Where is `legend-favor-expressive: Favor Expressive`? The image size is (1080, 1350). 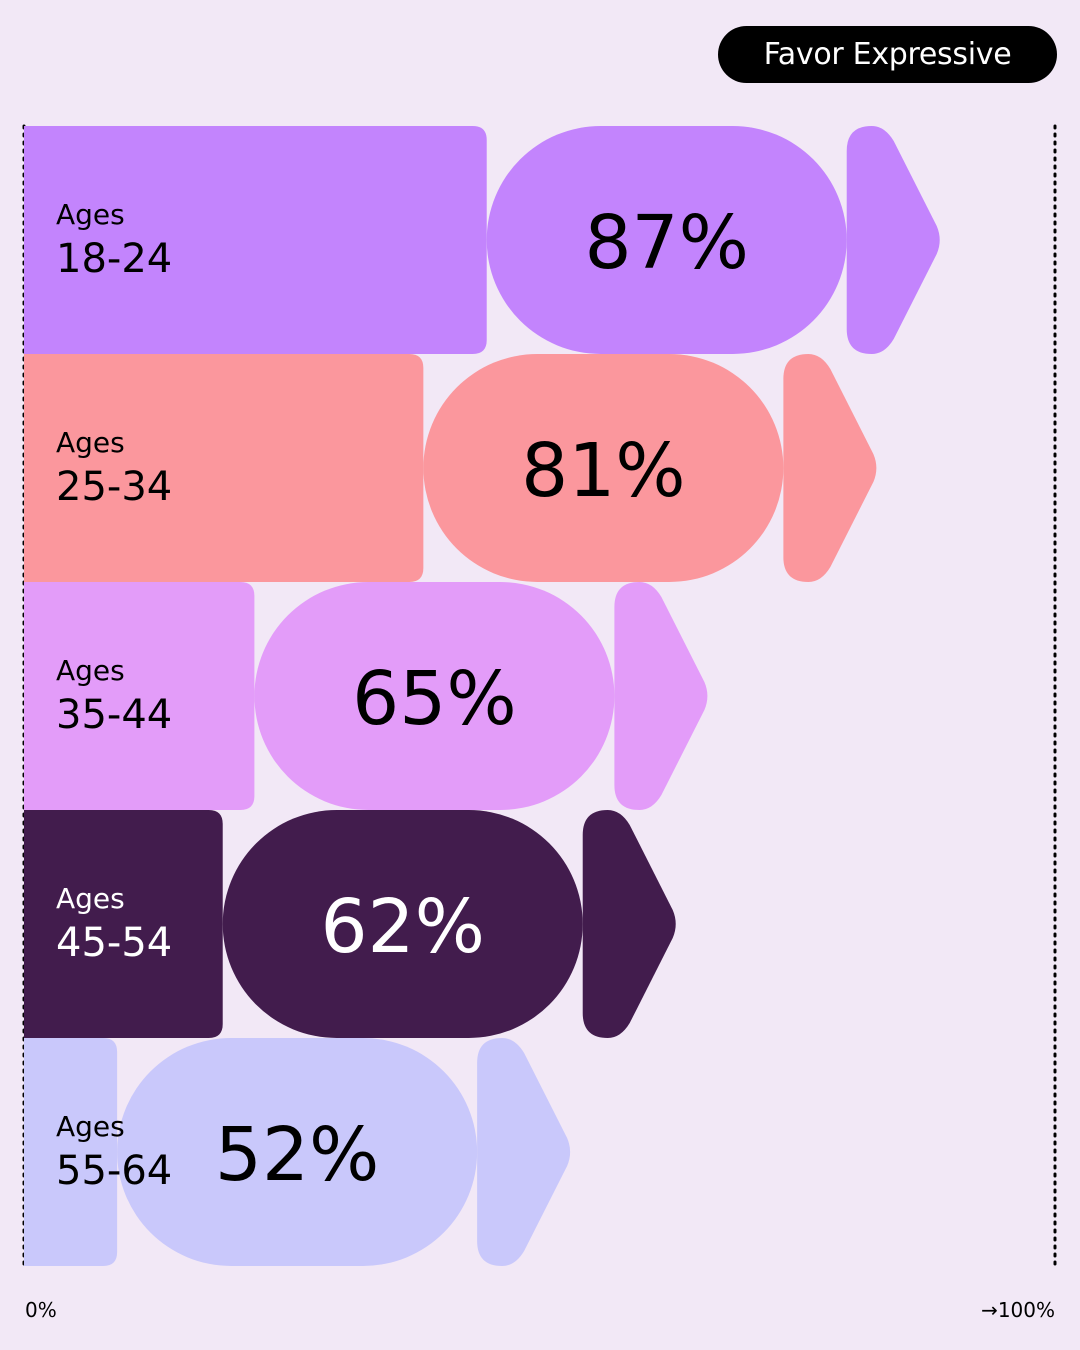 legend-favor-expressive: Favor Expressive is located at coordinates (887, 54).